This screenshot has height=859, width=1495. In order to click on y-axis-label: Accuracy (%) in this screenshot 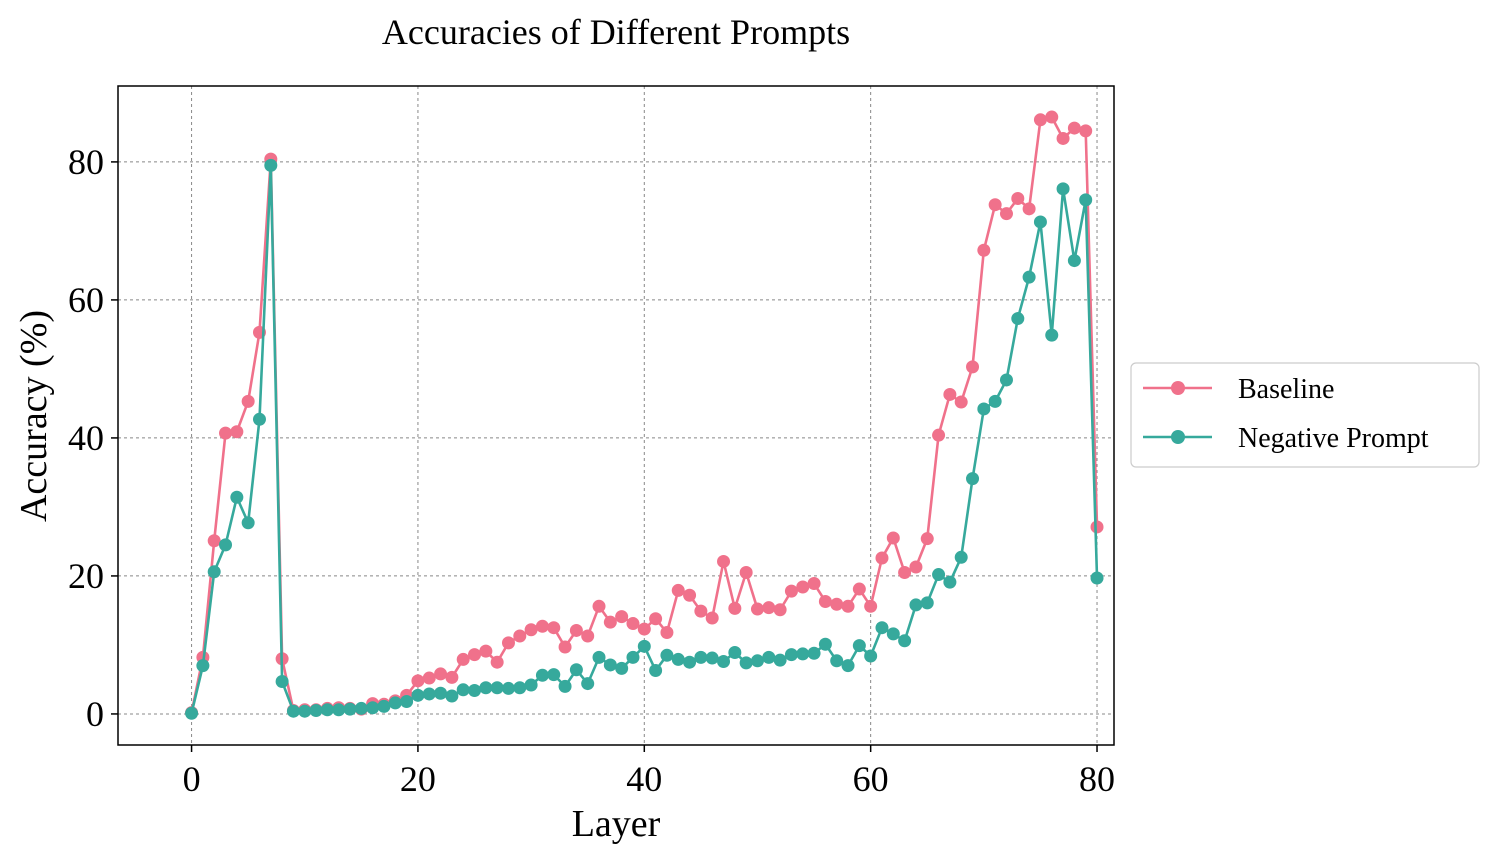, I will do `click(34, 416)`.